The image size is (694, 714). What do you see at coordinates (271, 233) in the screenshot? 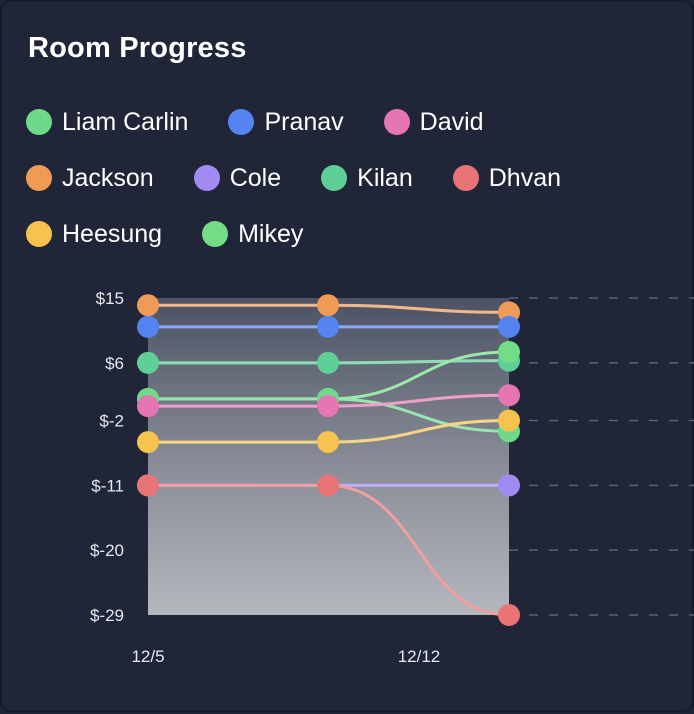
I see `legend-label: Mikey` at bounding box center [271, 233].